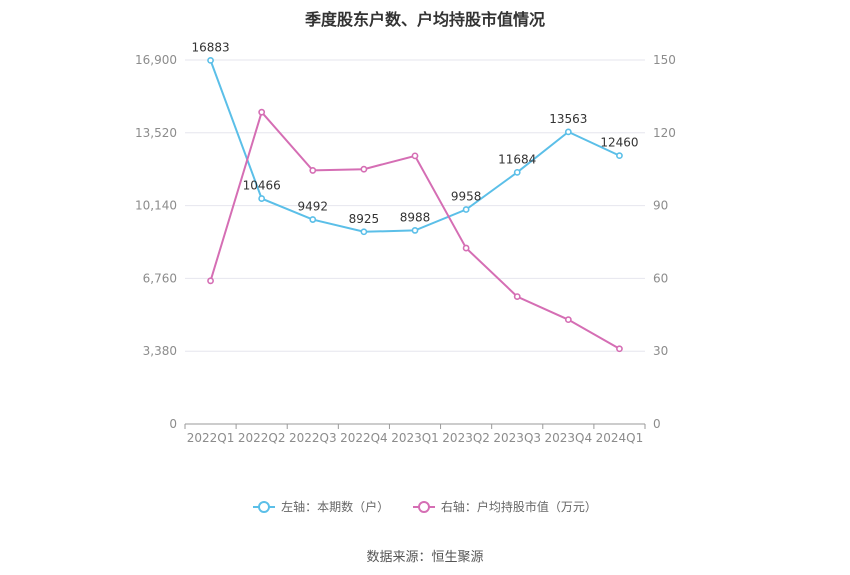  Describe the element at coordinates (657, 424) in the screenshot. I see `y-right-tick-label: 0` at that location.